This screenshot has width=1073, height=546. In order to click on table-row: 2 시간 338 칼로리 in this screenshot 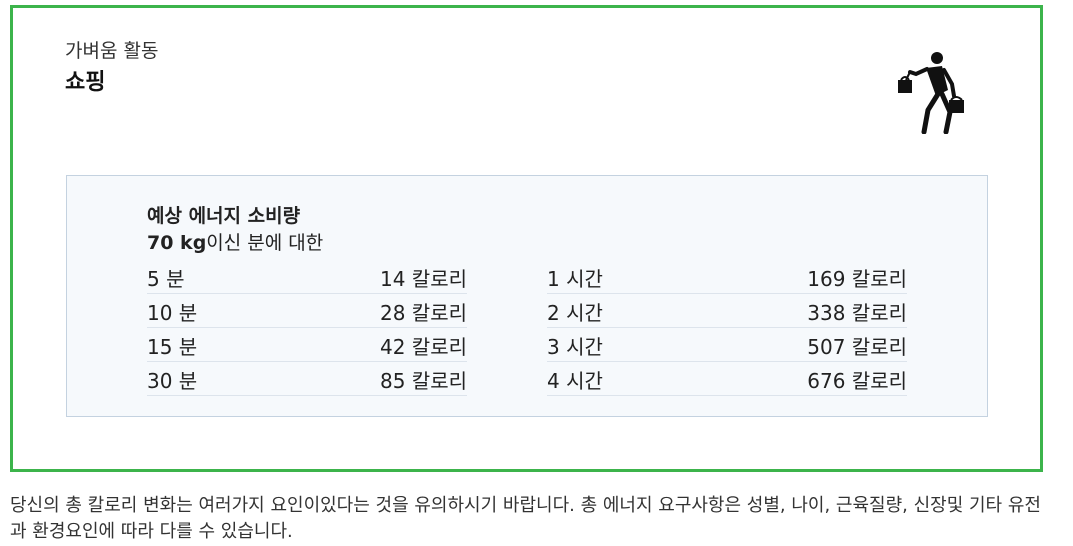, I will do `click(727, 311)`.